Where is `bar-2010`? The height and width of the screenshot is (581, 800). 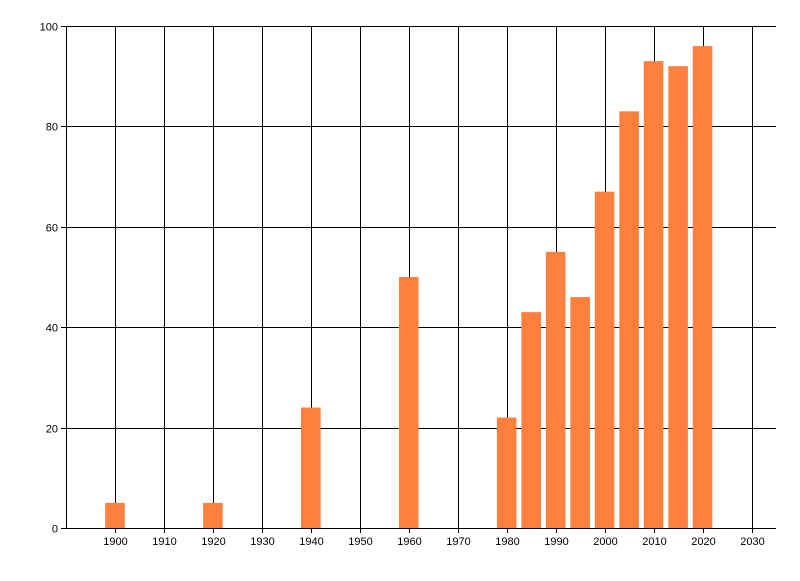
bar-2010 is located at coordinates (653, 294).